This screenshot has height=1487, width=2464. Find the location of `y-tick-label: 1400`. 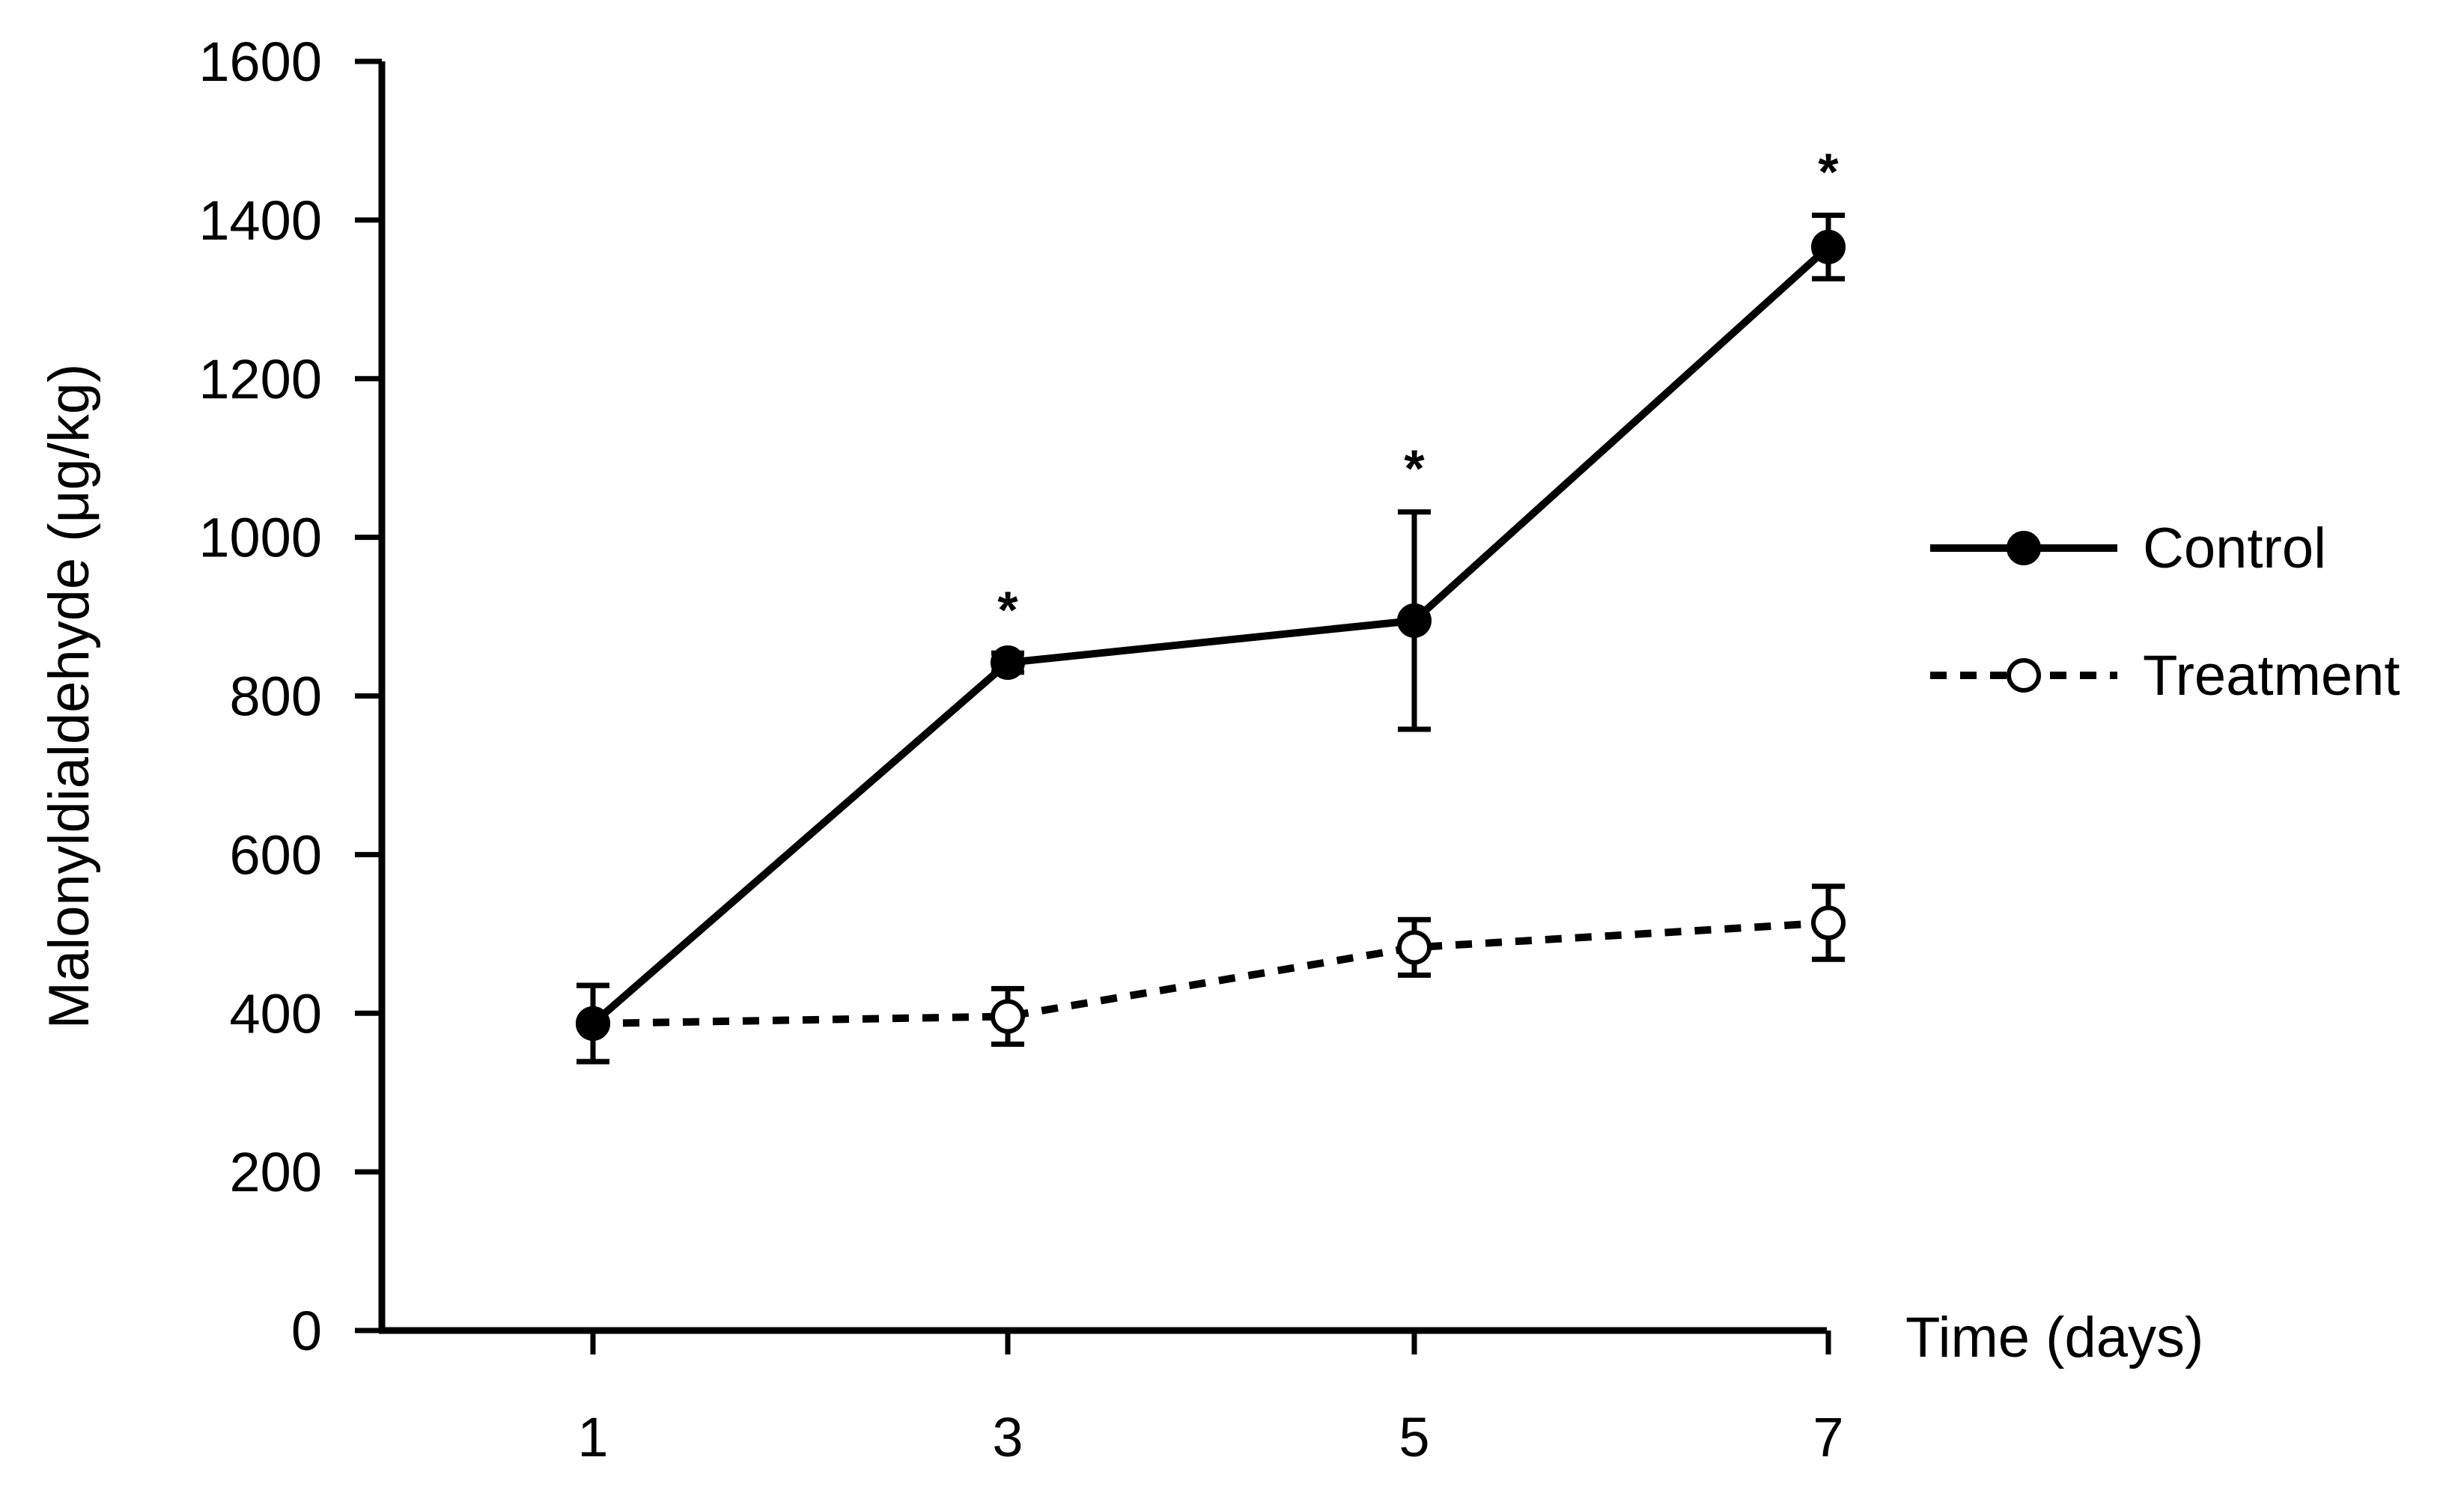

y-tick-label: 1400 is located at coordinates (260, 220).